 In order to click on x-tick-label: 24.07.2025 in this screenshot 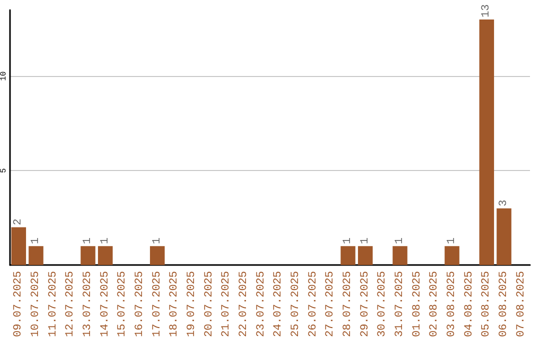, I will do `click(278, 304)`.